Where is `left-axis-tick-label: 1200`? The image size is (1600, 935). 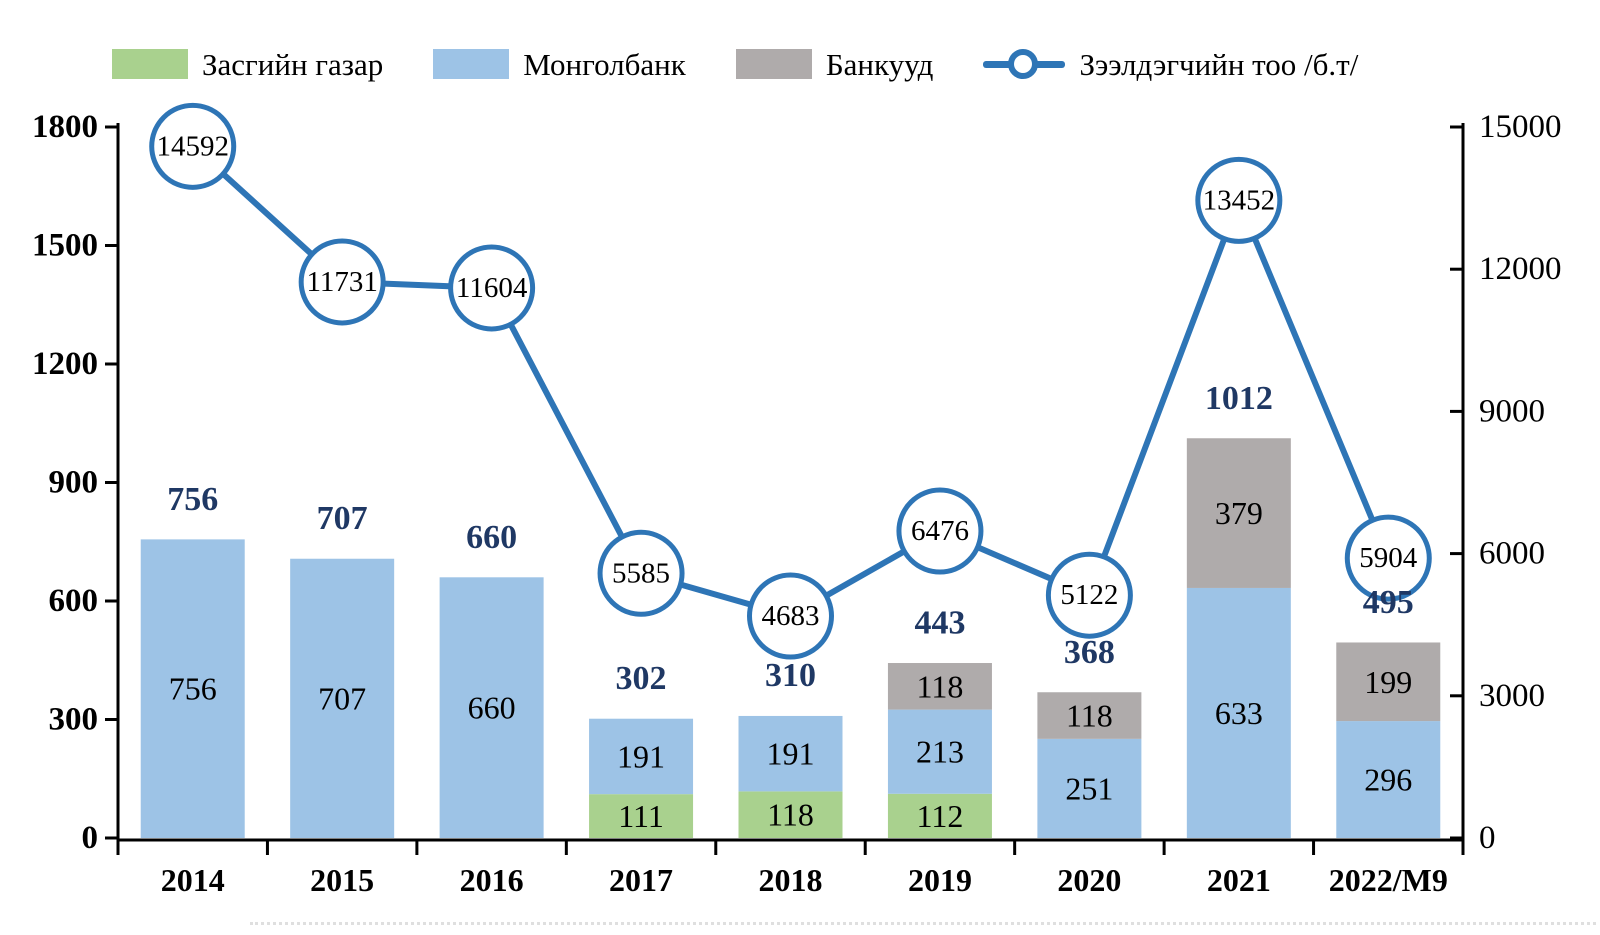
left-axis-tick-label: 1200 is located at coordinates (65, 364).